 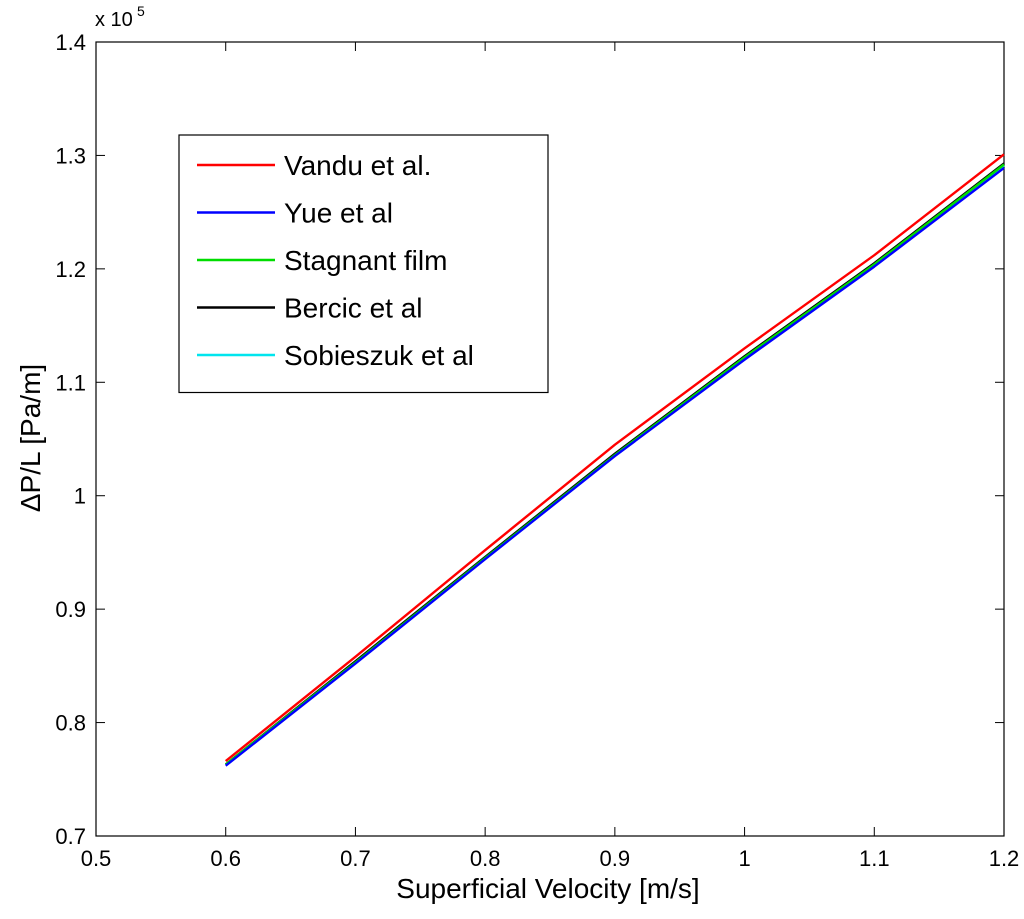 What do you see at coordinates (485, 858) in the screenshot?
I see `x-tick-label: 0.8` at bounding box center [485, 858].